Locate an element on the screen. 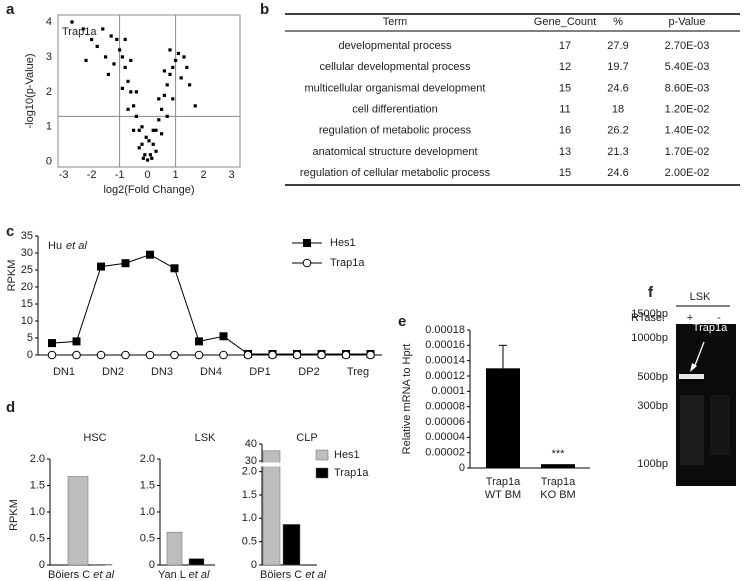 This screenshot has width=746, height=581. y-tick-label: 1.0 is located at coordinates (147, 512).